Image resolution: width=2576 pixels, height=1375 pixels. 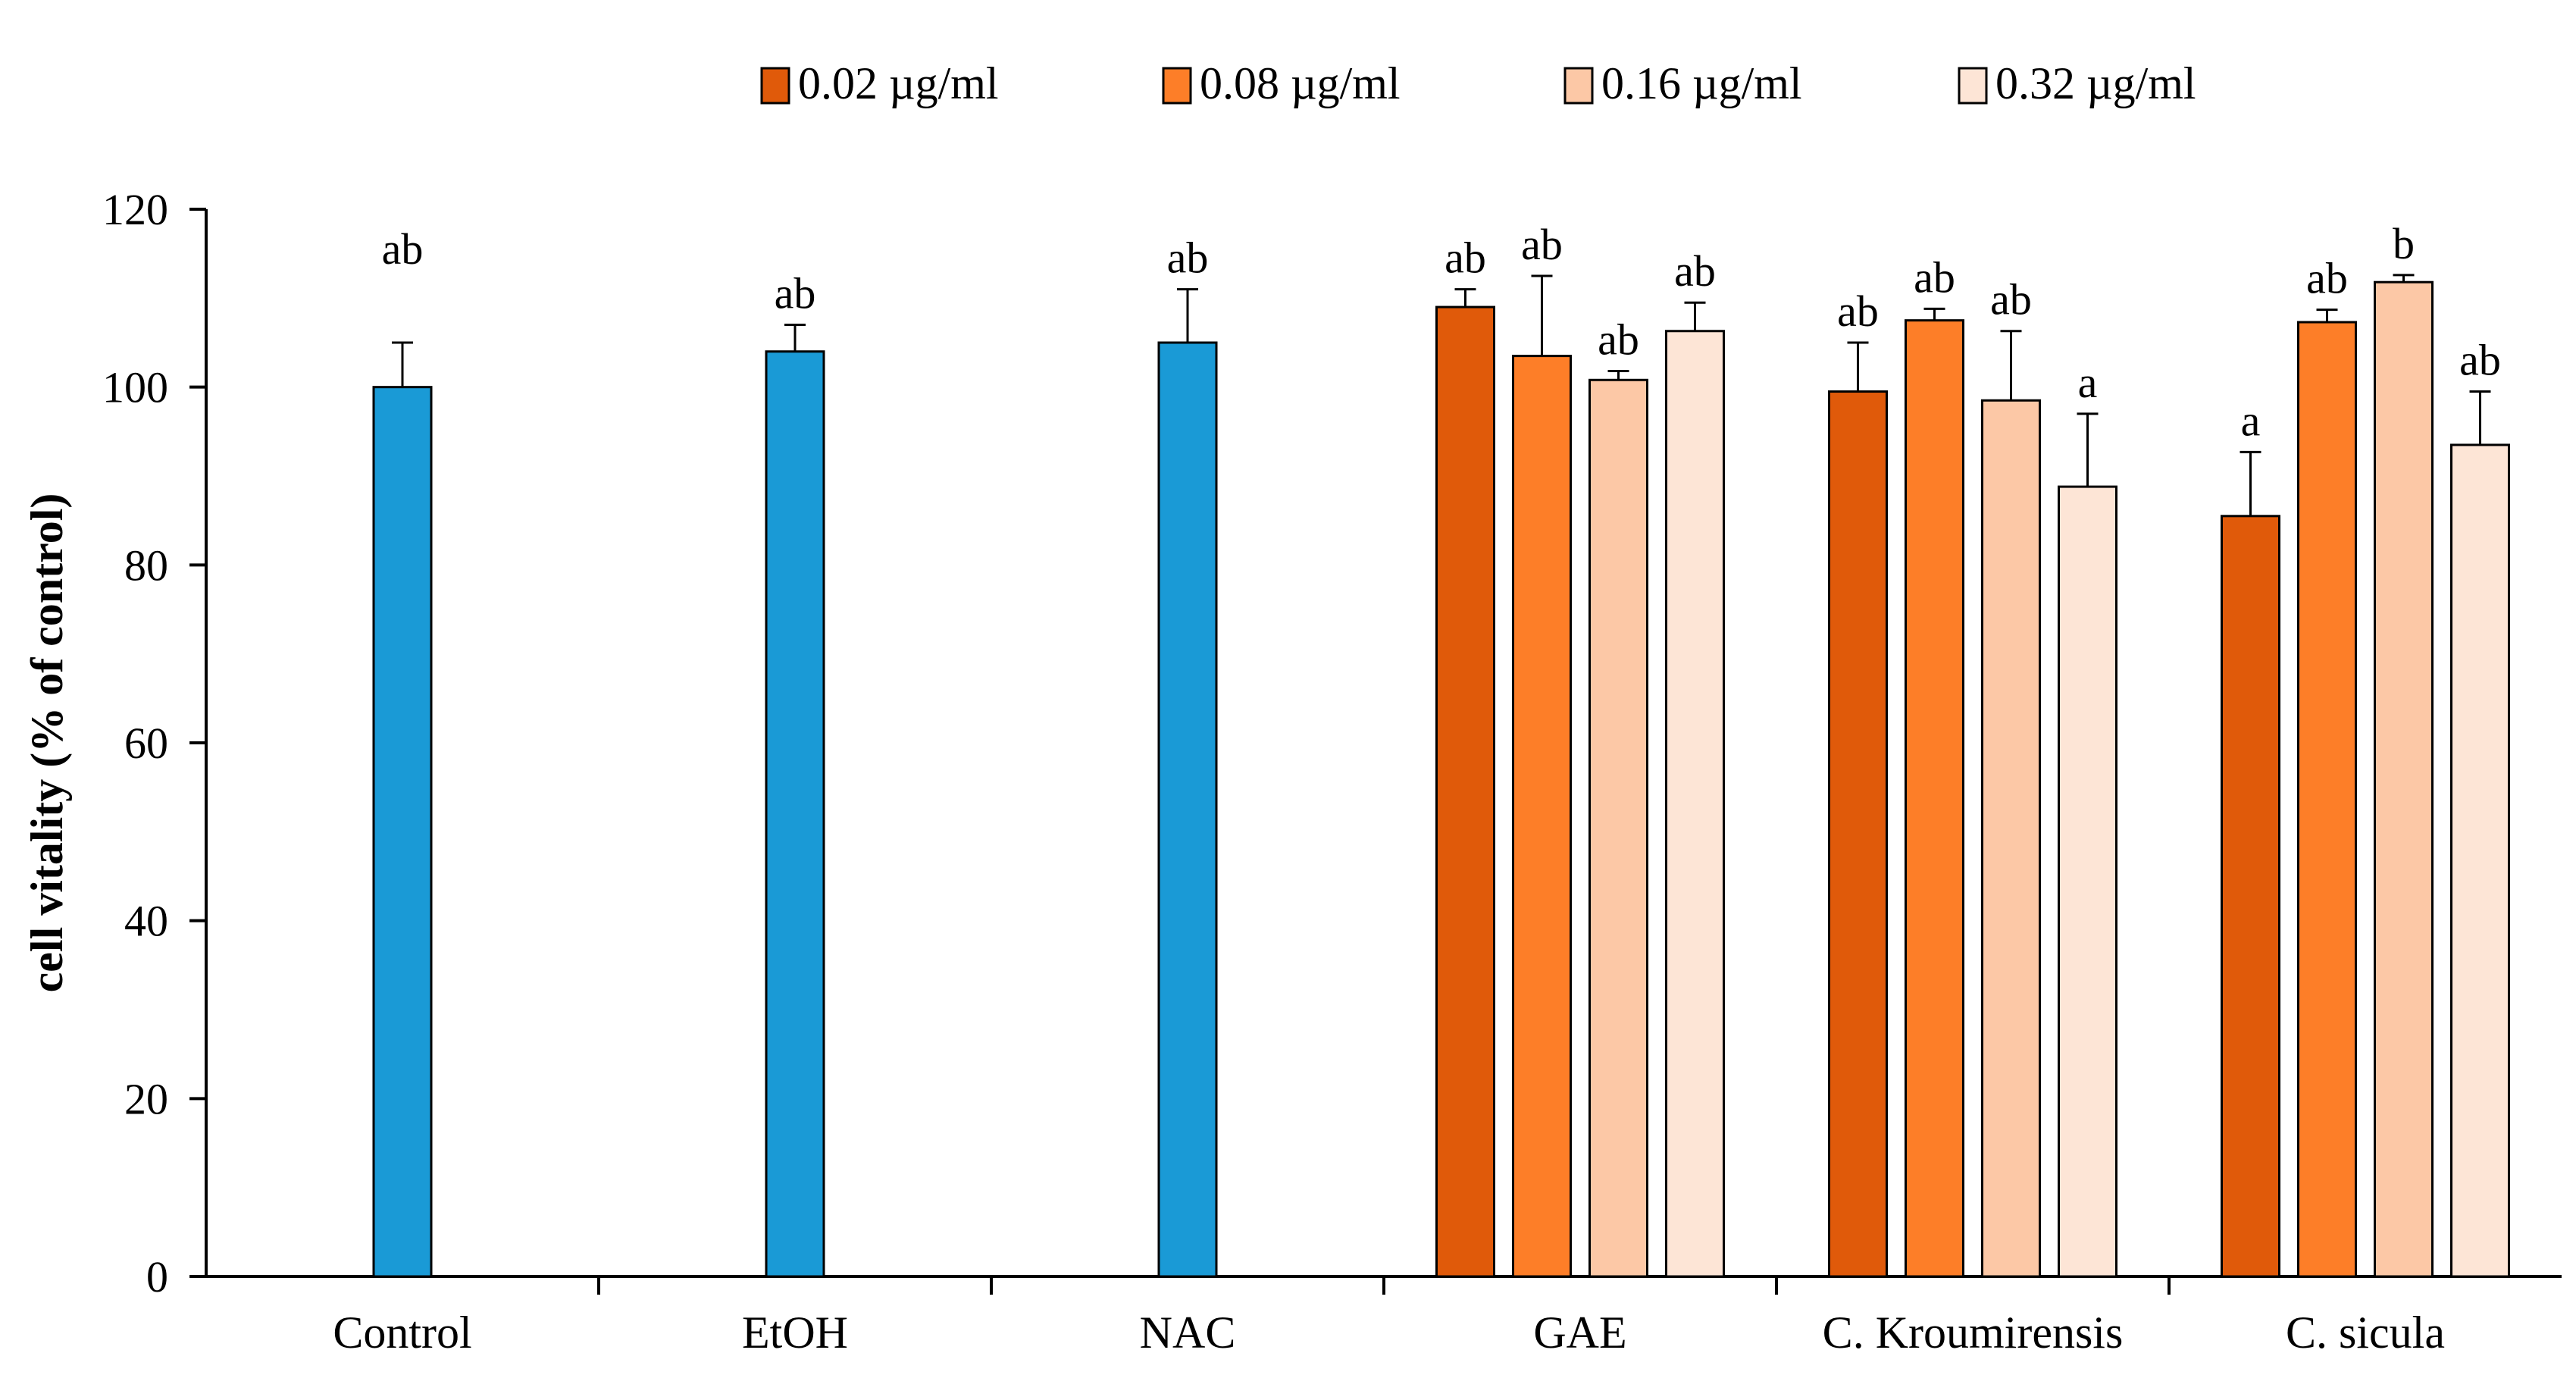 I want to click on category-label-3: NAC, so click(x=1188, y=1333).